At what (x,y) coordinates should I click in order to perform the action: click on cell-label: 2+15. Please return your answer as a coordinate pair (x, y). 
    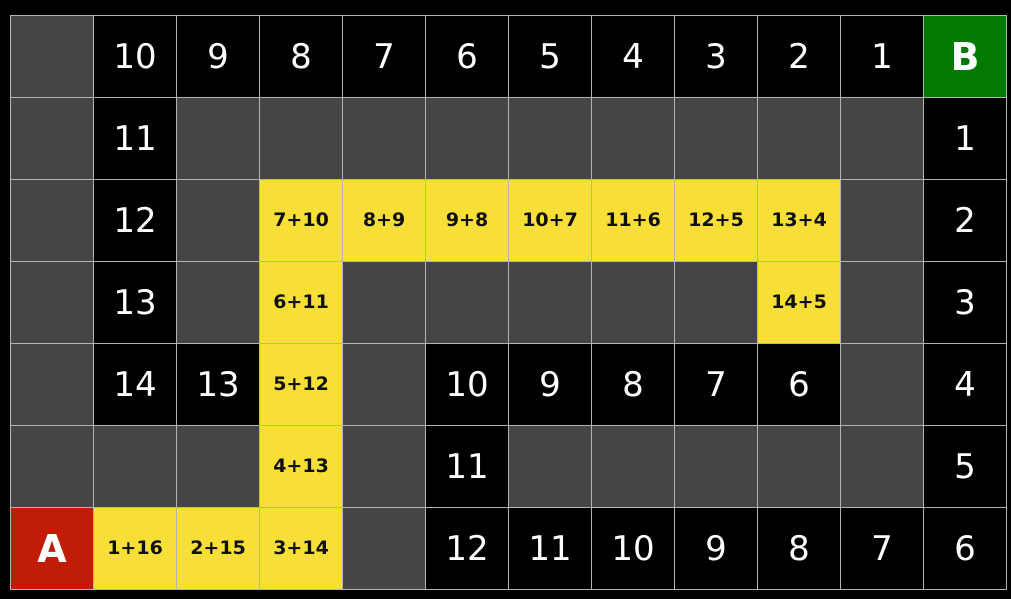
    Looking at the image, I should click on (218, 548).